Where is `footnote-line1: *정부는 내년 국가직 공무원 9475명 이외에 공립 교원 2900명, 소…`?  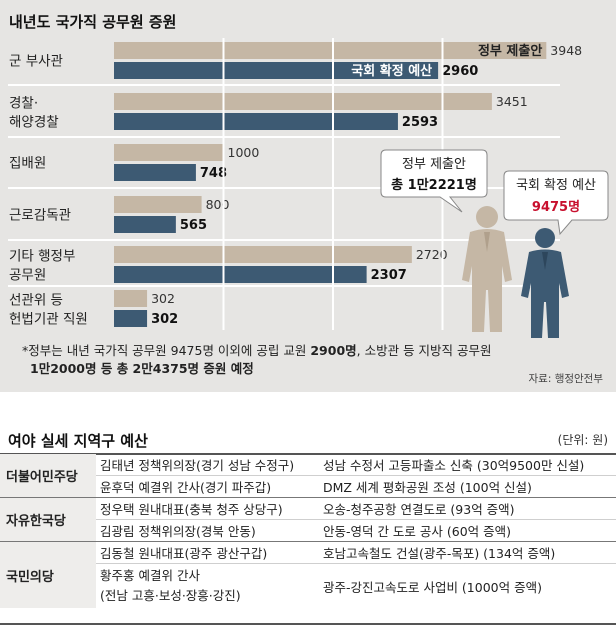
footnote-line1: *정부는 내년 국가직 공무원 9475명 이외에 공립 교원 2900명, 소… is located at coordinates (257, 350).